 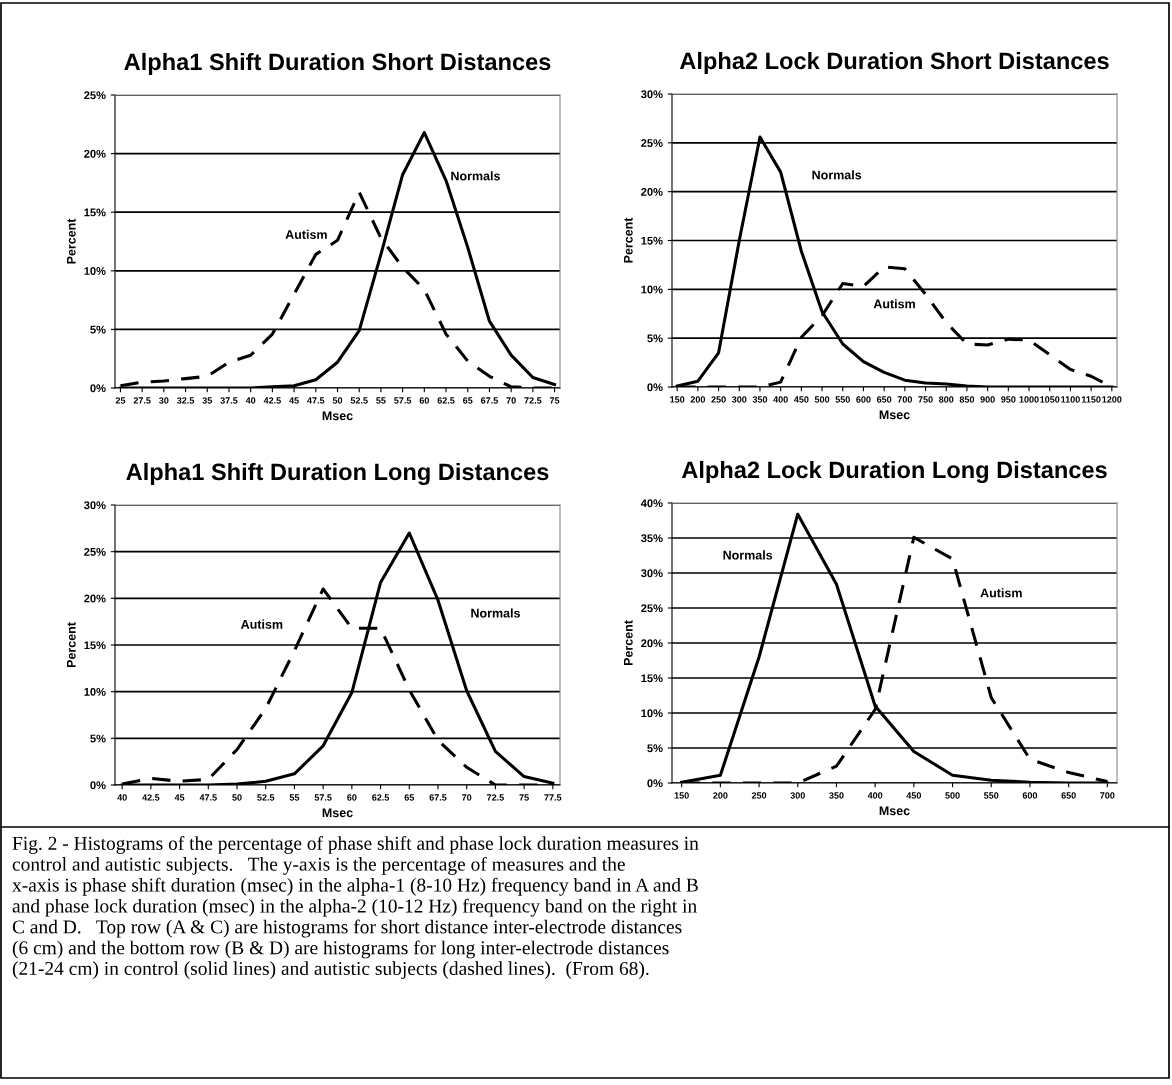 What do you see at coordinates (946, 399) in the screenshot?
I see `x-tick-label: 800` at bounding box center [946, 399].